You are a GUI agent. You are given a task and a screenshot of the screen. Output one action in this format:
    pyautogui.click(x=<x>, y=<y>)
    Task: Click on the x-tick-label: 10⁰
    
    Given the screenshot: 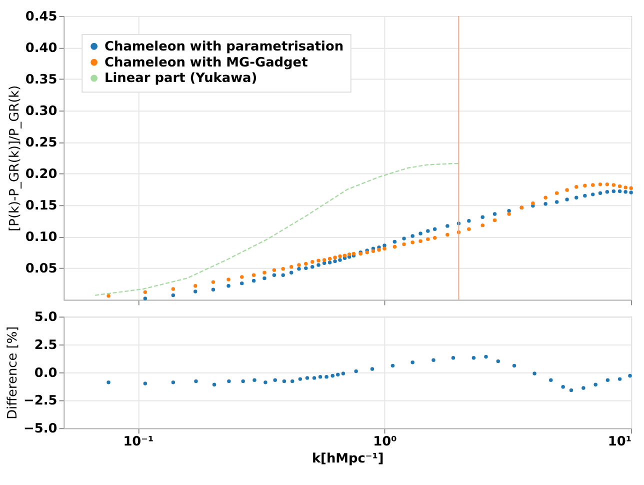 What is the action you would take?
    pyautogui.click(x=385, y=442)
    